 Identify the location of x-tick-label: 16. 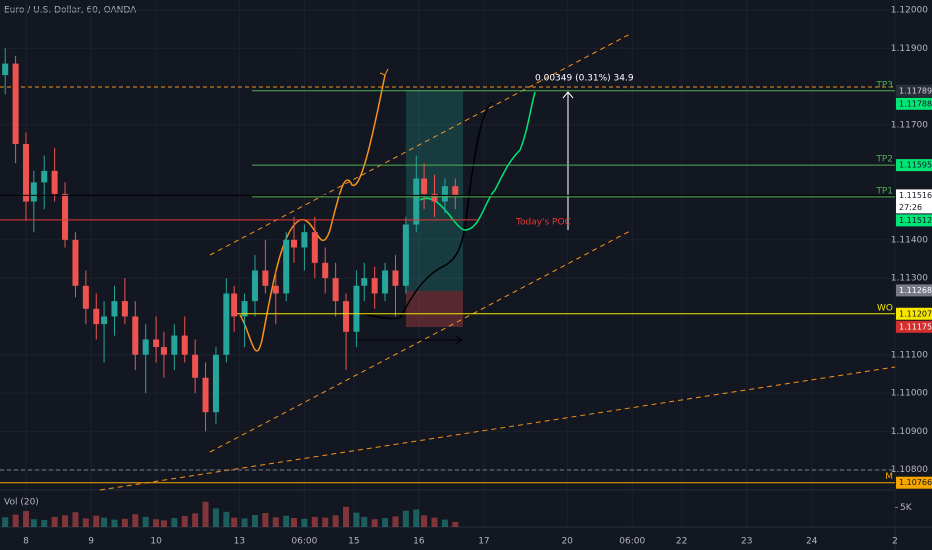
(419, 542).